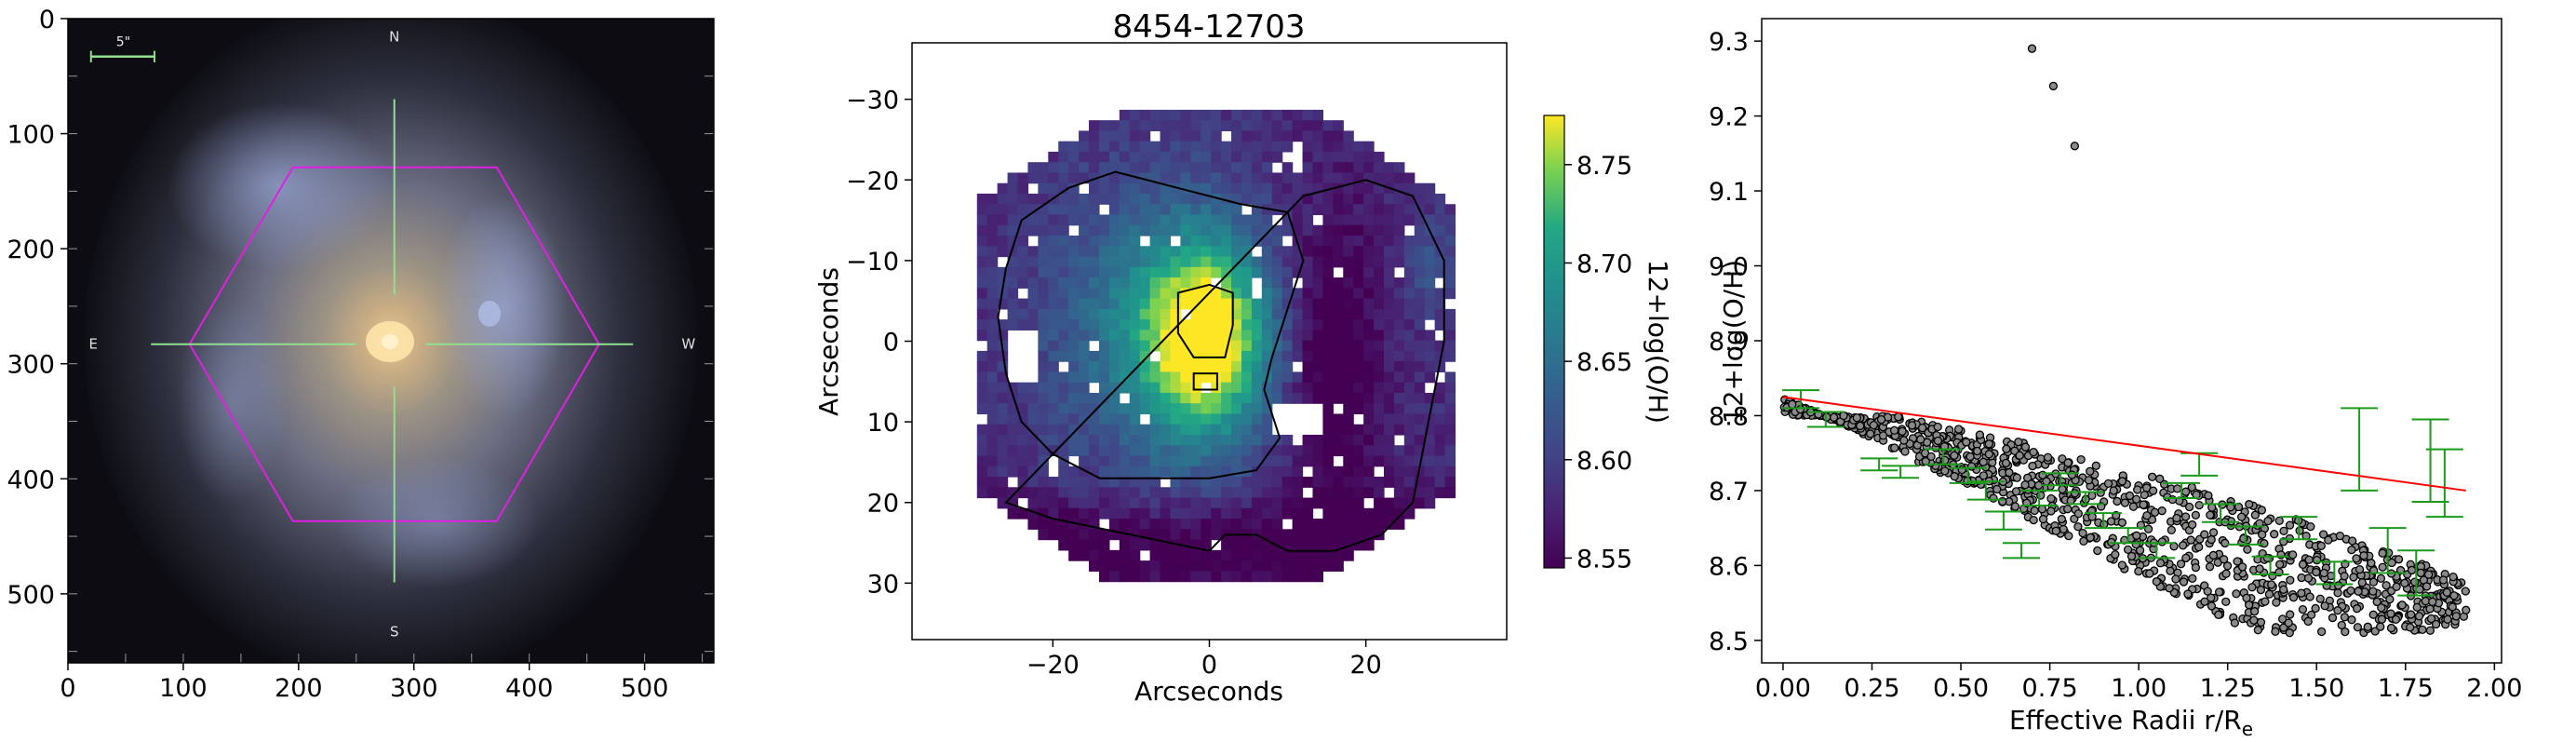 The height and width of the screenshot is (742, 2576). What do you see at coordinates (1208, 691) in the screenshot?
I see `map-x-axis-label: Arcseconds` at bounding box center [1208, 691].